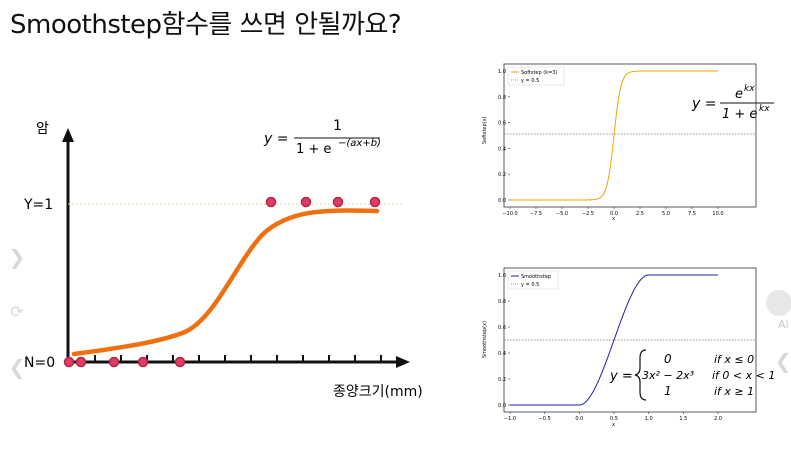  What do you see at coordinates (668, 391) in the screenshot?
I see `smoothstep-case3-val: 1` at bounding box center [668, 391].